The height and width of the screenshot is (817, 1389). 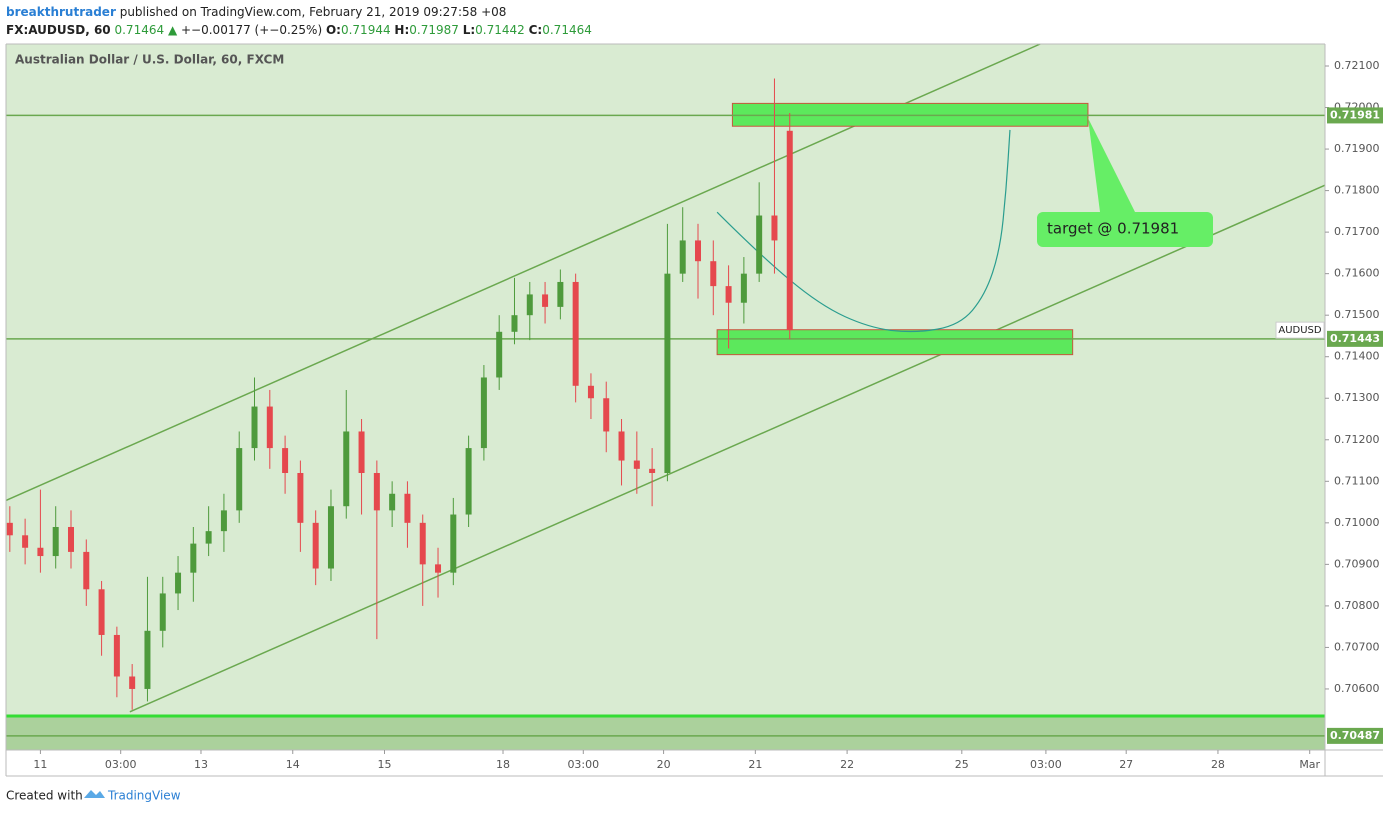 I want to click on y-tick-label: 0.71900, so click(x=1357, y=148).